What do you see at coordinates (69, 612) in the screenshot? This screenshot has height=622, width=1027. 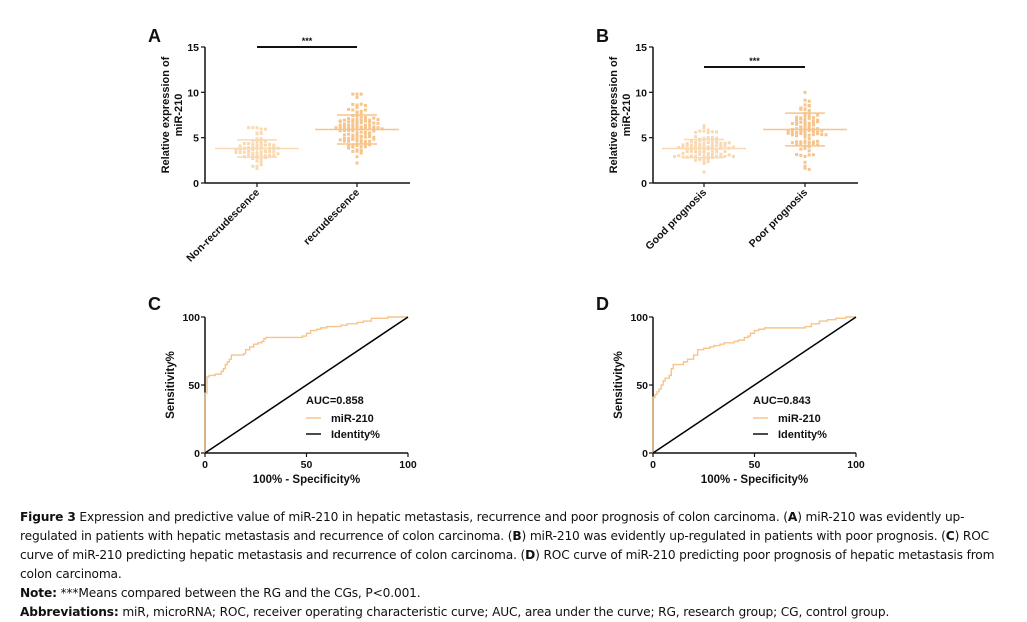 I see `abbreviations-label: Abbreviations:` at bounding box center [69, 612].